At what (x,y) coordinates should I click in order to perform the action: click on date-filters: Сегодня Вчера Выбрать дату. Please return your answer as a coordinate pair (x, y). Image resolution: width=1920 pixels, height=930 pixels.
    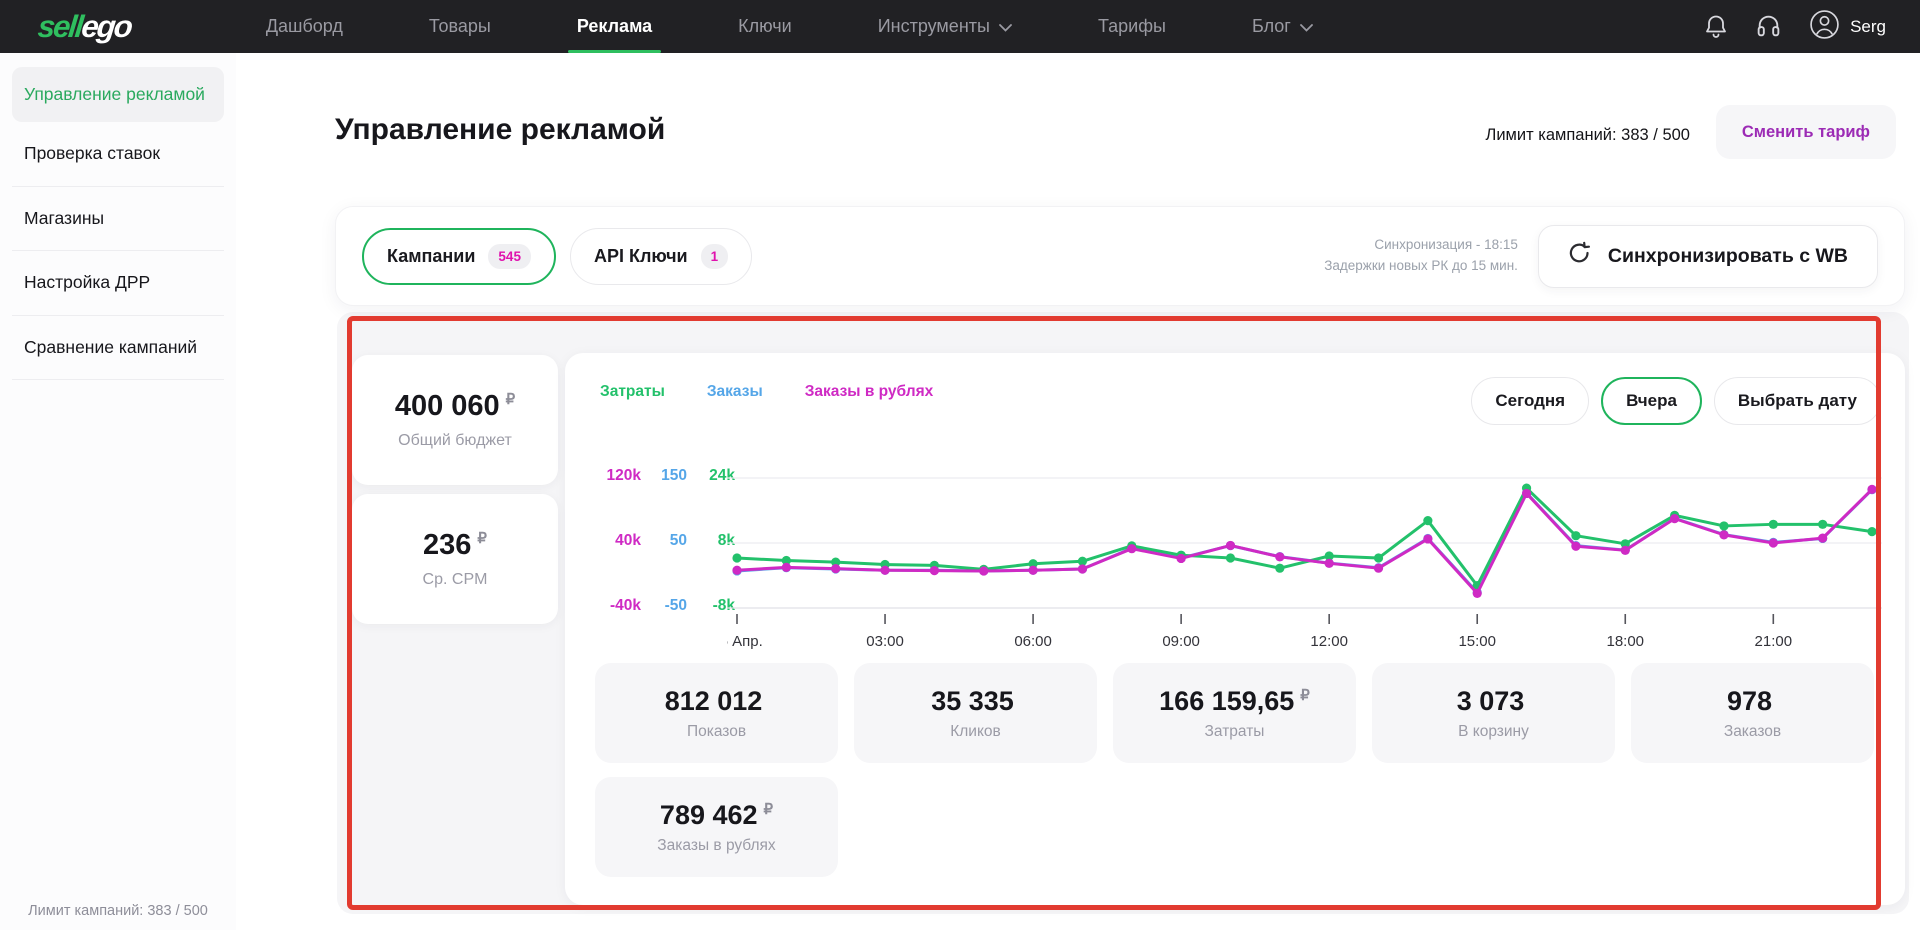
    Looking at the image, I should click on (1676, 401).